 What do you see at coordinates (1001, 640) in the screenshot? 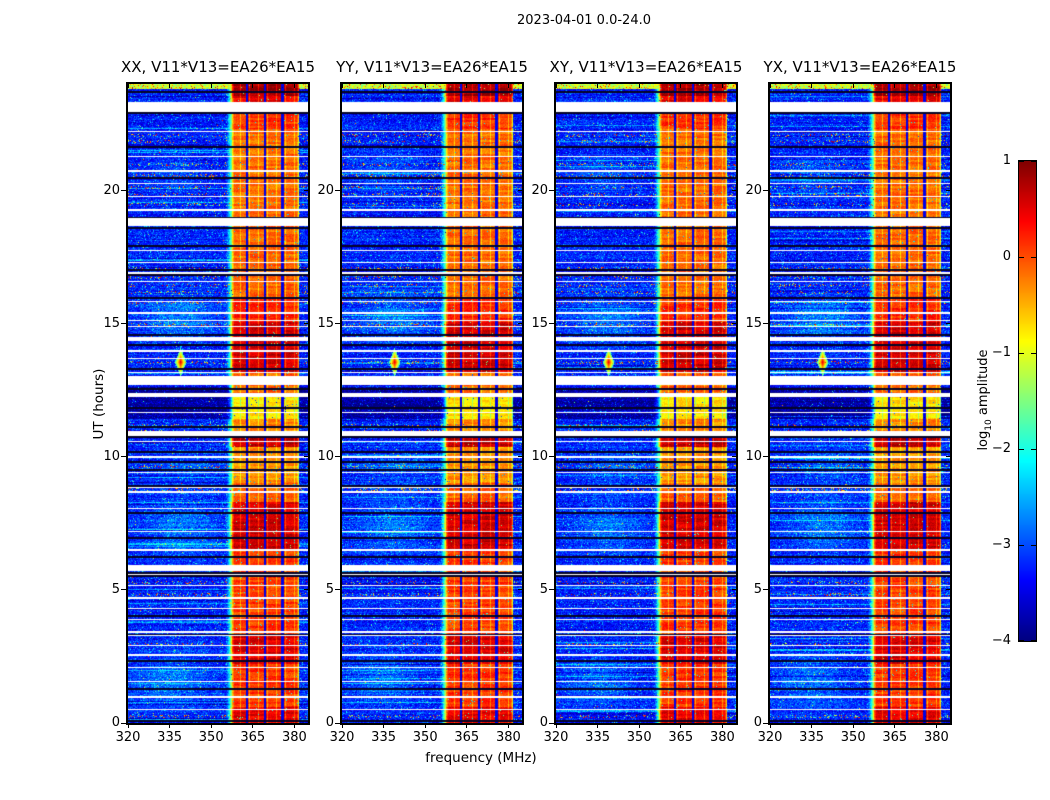
I see `colorbar-tick-label: −4` at bounding box center [1001, 640].